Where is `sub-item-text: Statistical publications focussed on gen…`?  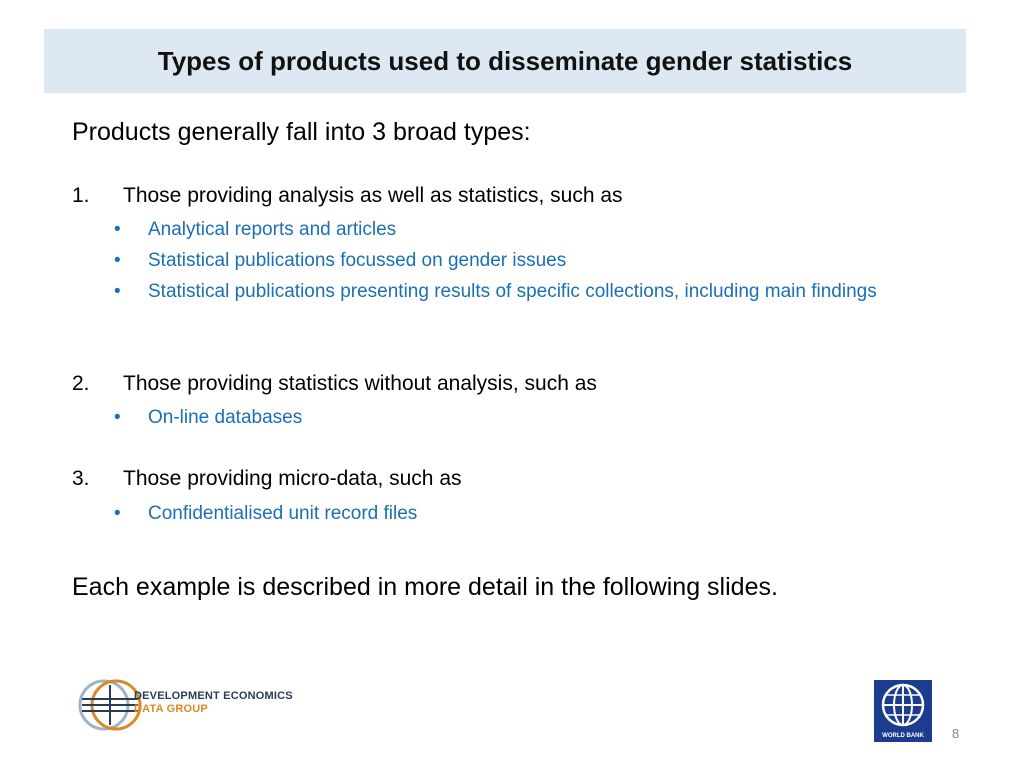
sub-item-text: Statistical publications focussed on gen… is located at coordinates (357, 260).